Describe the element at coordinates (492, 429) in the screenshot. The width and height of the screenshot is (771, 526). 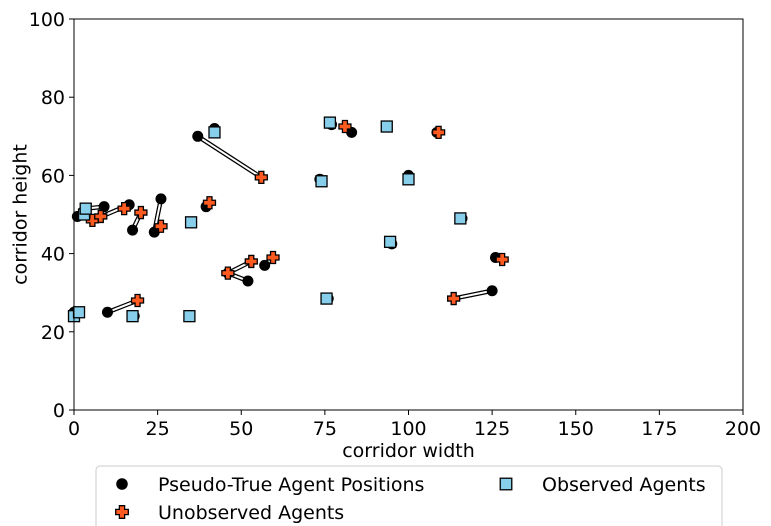
I see `x-tick-label: 125` at that location.